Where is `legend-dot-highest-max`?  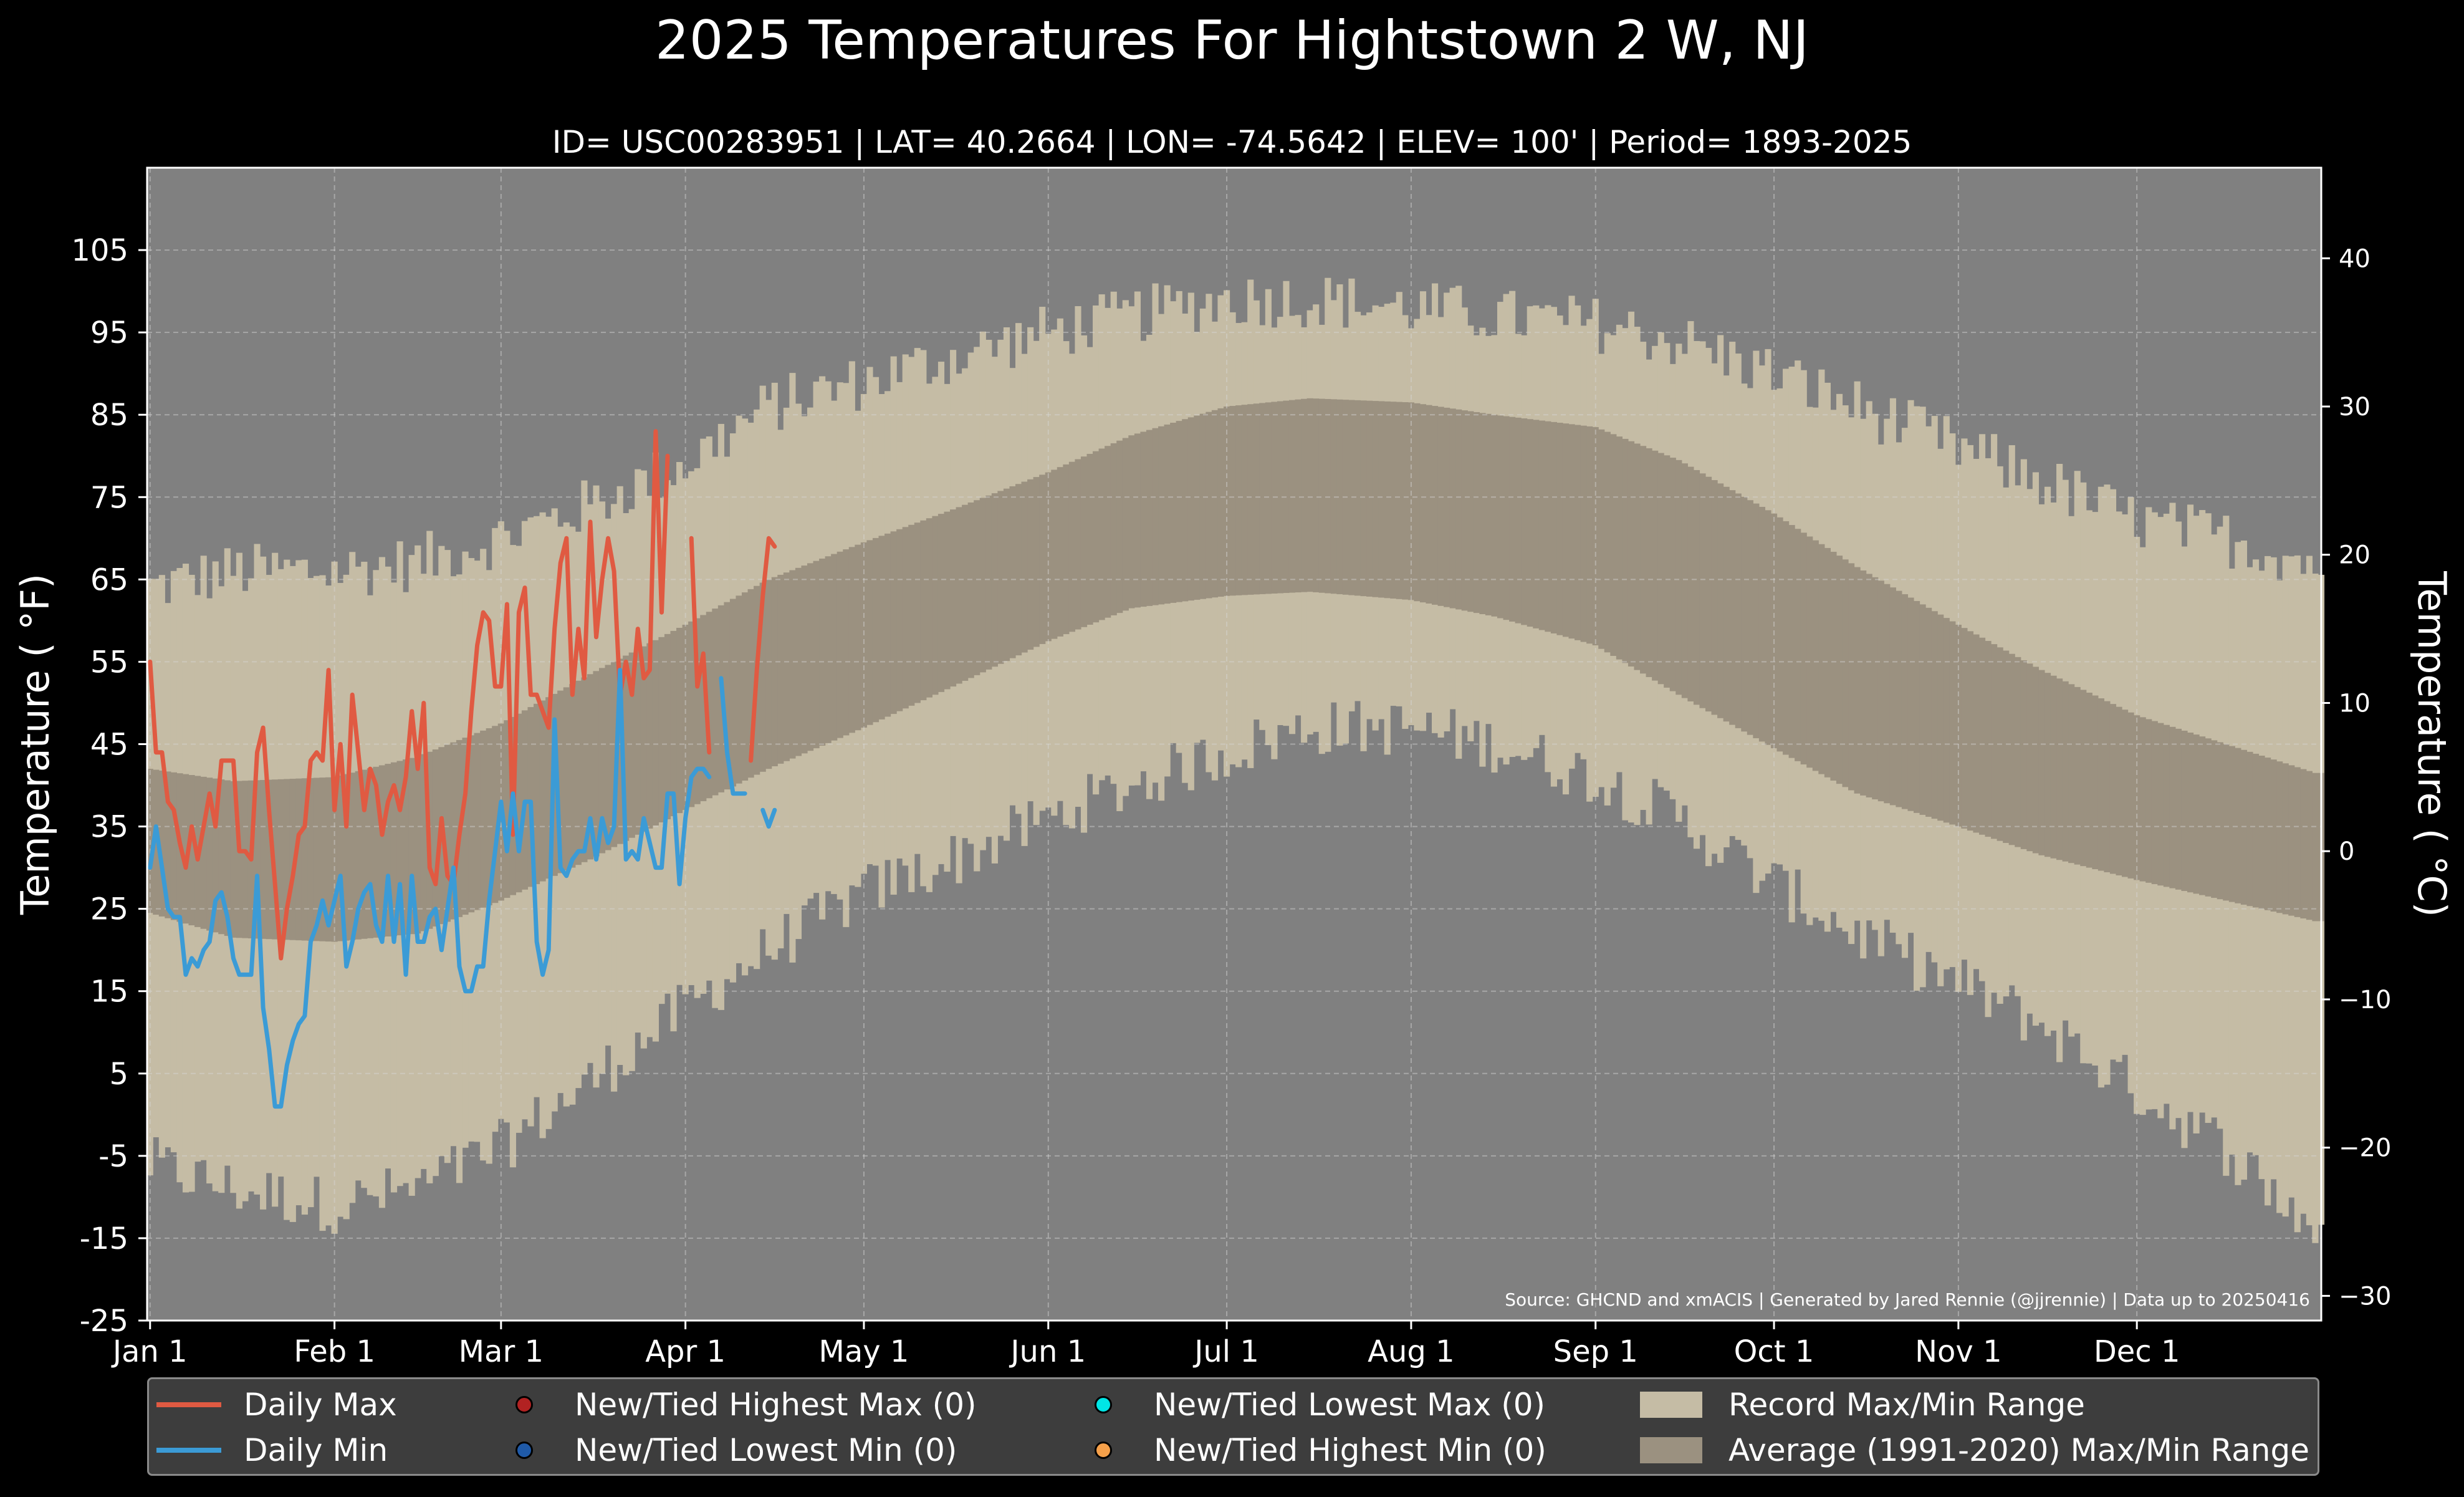
legend-dot-highest-max is located at coordinates (524, 1404).